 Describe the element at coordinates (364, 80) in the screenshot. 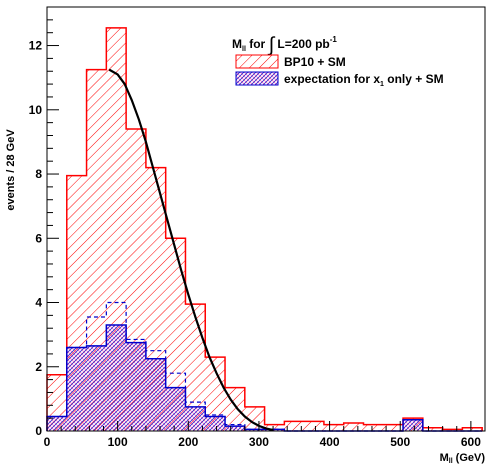

I see `legend-label-expectation: expectation for x1 only + SM` at that location.